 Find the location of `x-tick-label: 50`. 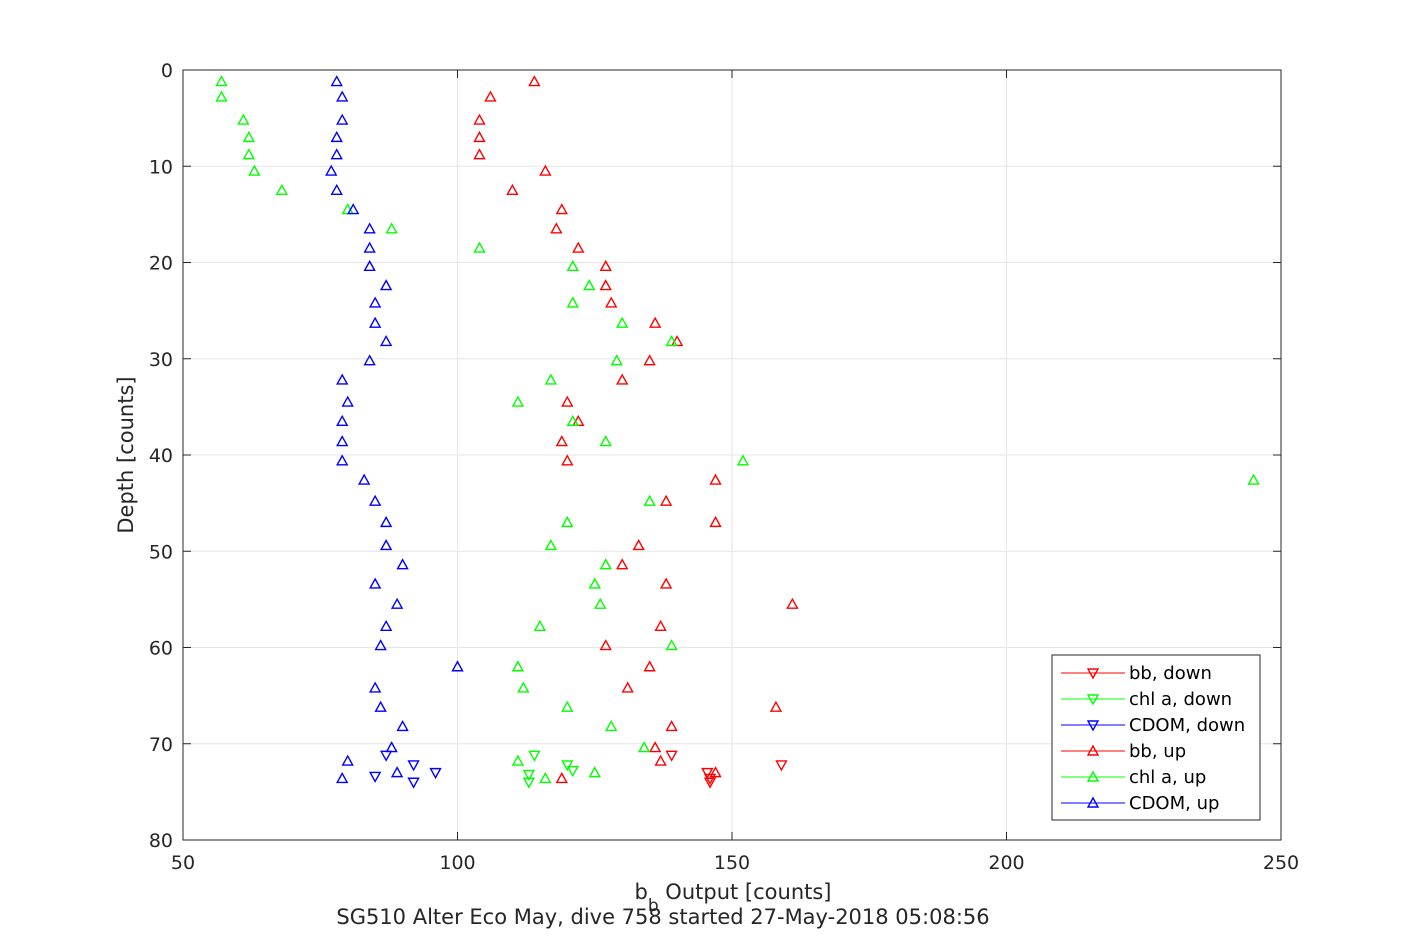

x-tick-label: 50 is located at coordinates (183, 863).